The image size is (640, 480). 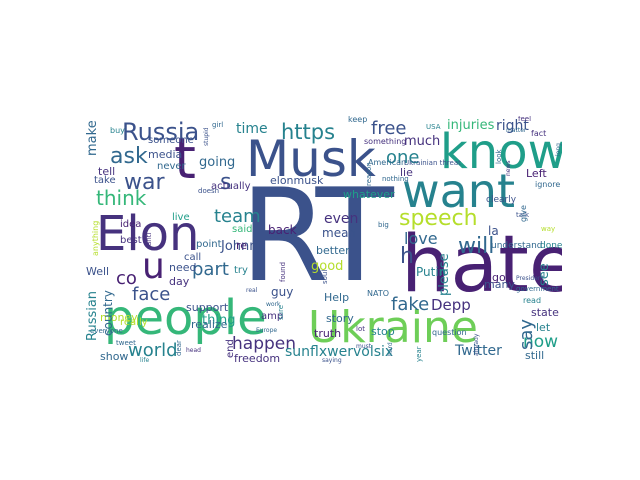 What do you see at coordinates (297, 180) in the screenshot?
I see `word-elonmusk: elonmusk` at bounding box center [297, 180].